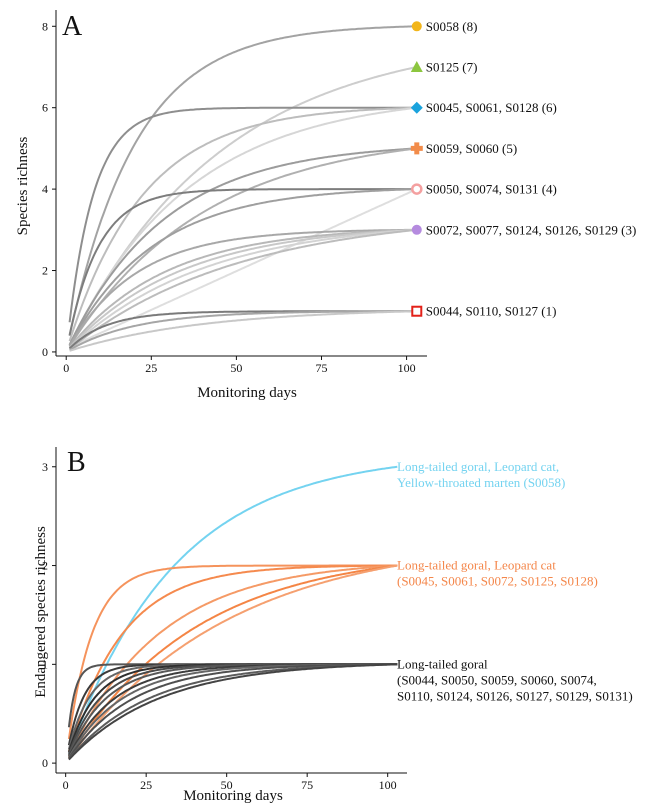 Image resolution: width=672 pixels, height=806 pixels. I want to click on panel-a-group-label-1: S0058 (8), so click(452, 26).